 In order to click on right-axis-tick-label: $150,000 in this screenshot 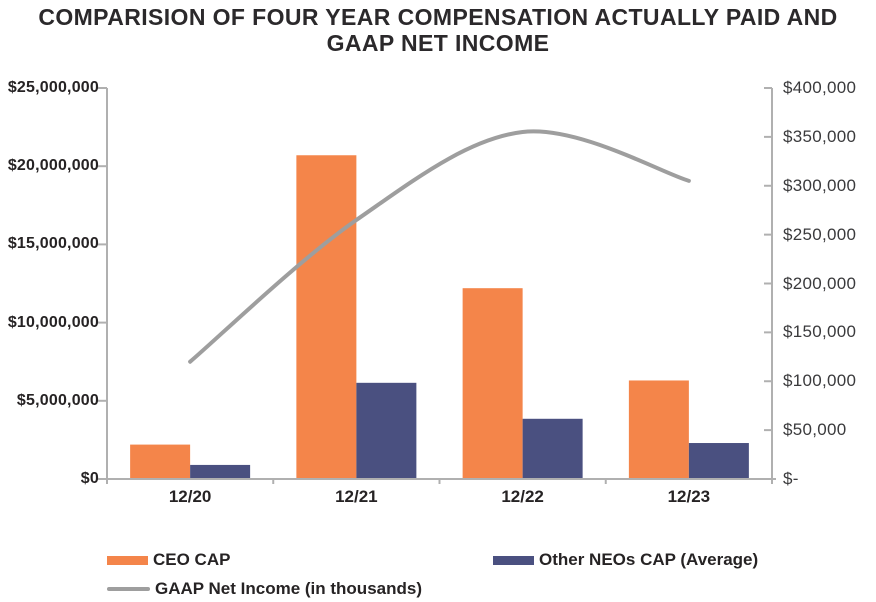, I will do `click(820, 332)`.